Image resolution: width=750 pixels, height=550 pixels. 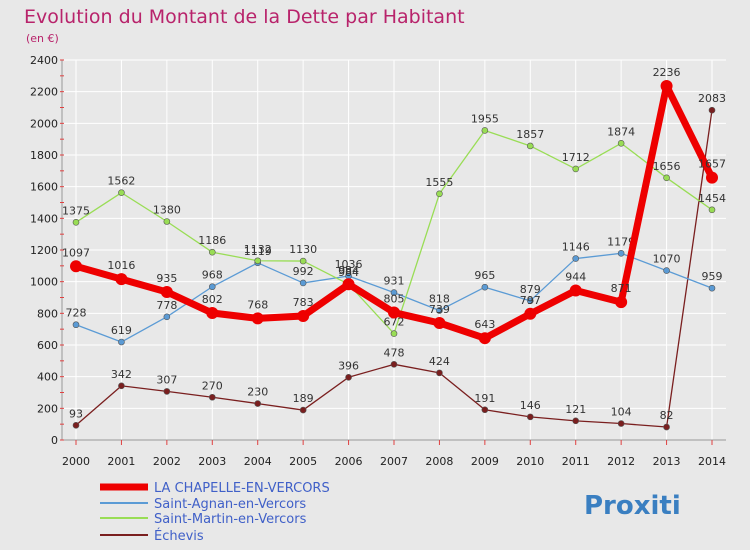 What do you see at coordinates (484, 275) in the screenshot?
I see `data-label: 965` at bounding box center [484, 275].